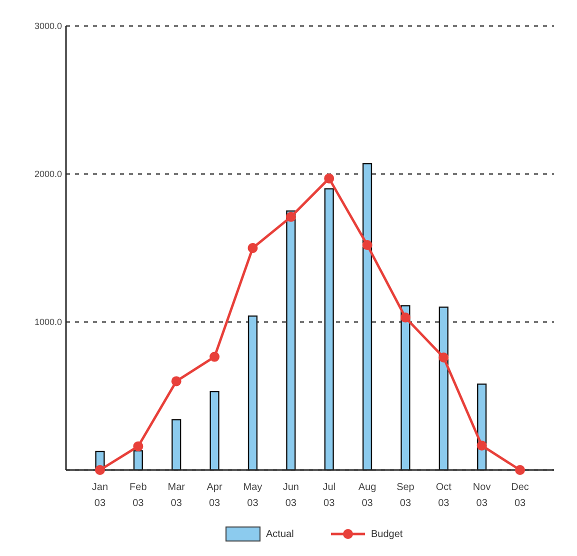 This screenshot has height=556, width=577. I want to click on x-tick-label: Sep 03, so click(405, 495).